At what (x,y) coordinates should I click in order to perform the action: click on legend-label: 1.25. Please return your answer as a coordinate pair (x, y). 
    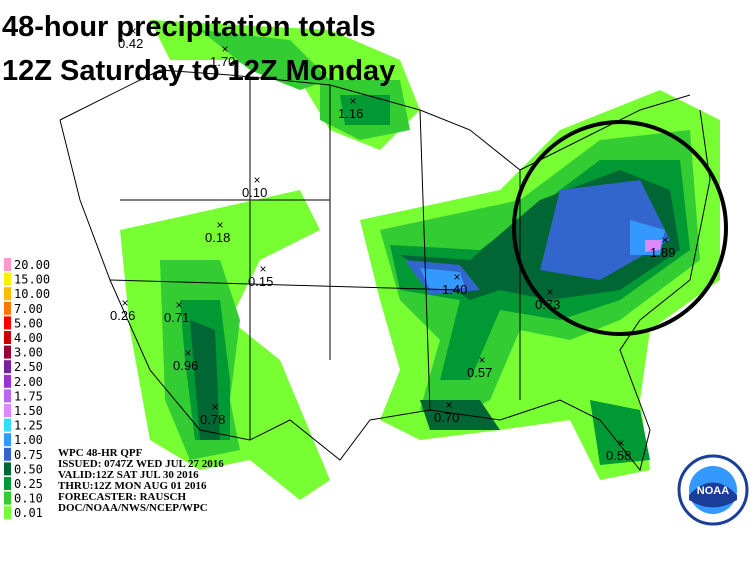
    Looking at the image, I should click on (28, 426).